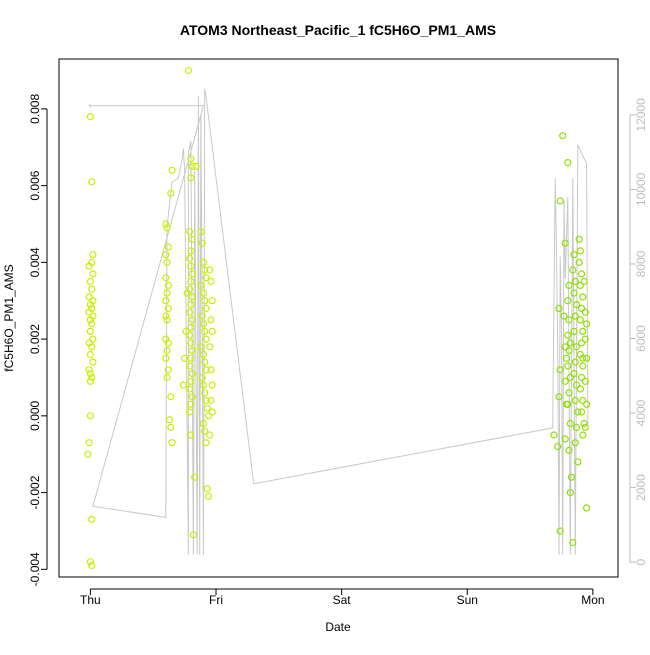 This screenshot has height=655, width=650. I want to click on y2-tick-label: 12000, so click(641, 115).